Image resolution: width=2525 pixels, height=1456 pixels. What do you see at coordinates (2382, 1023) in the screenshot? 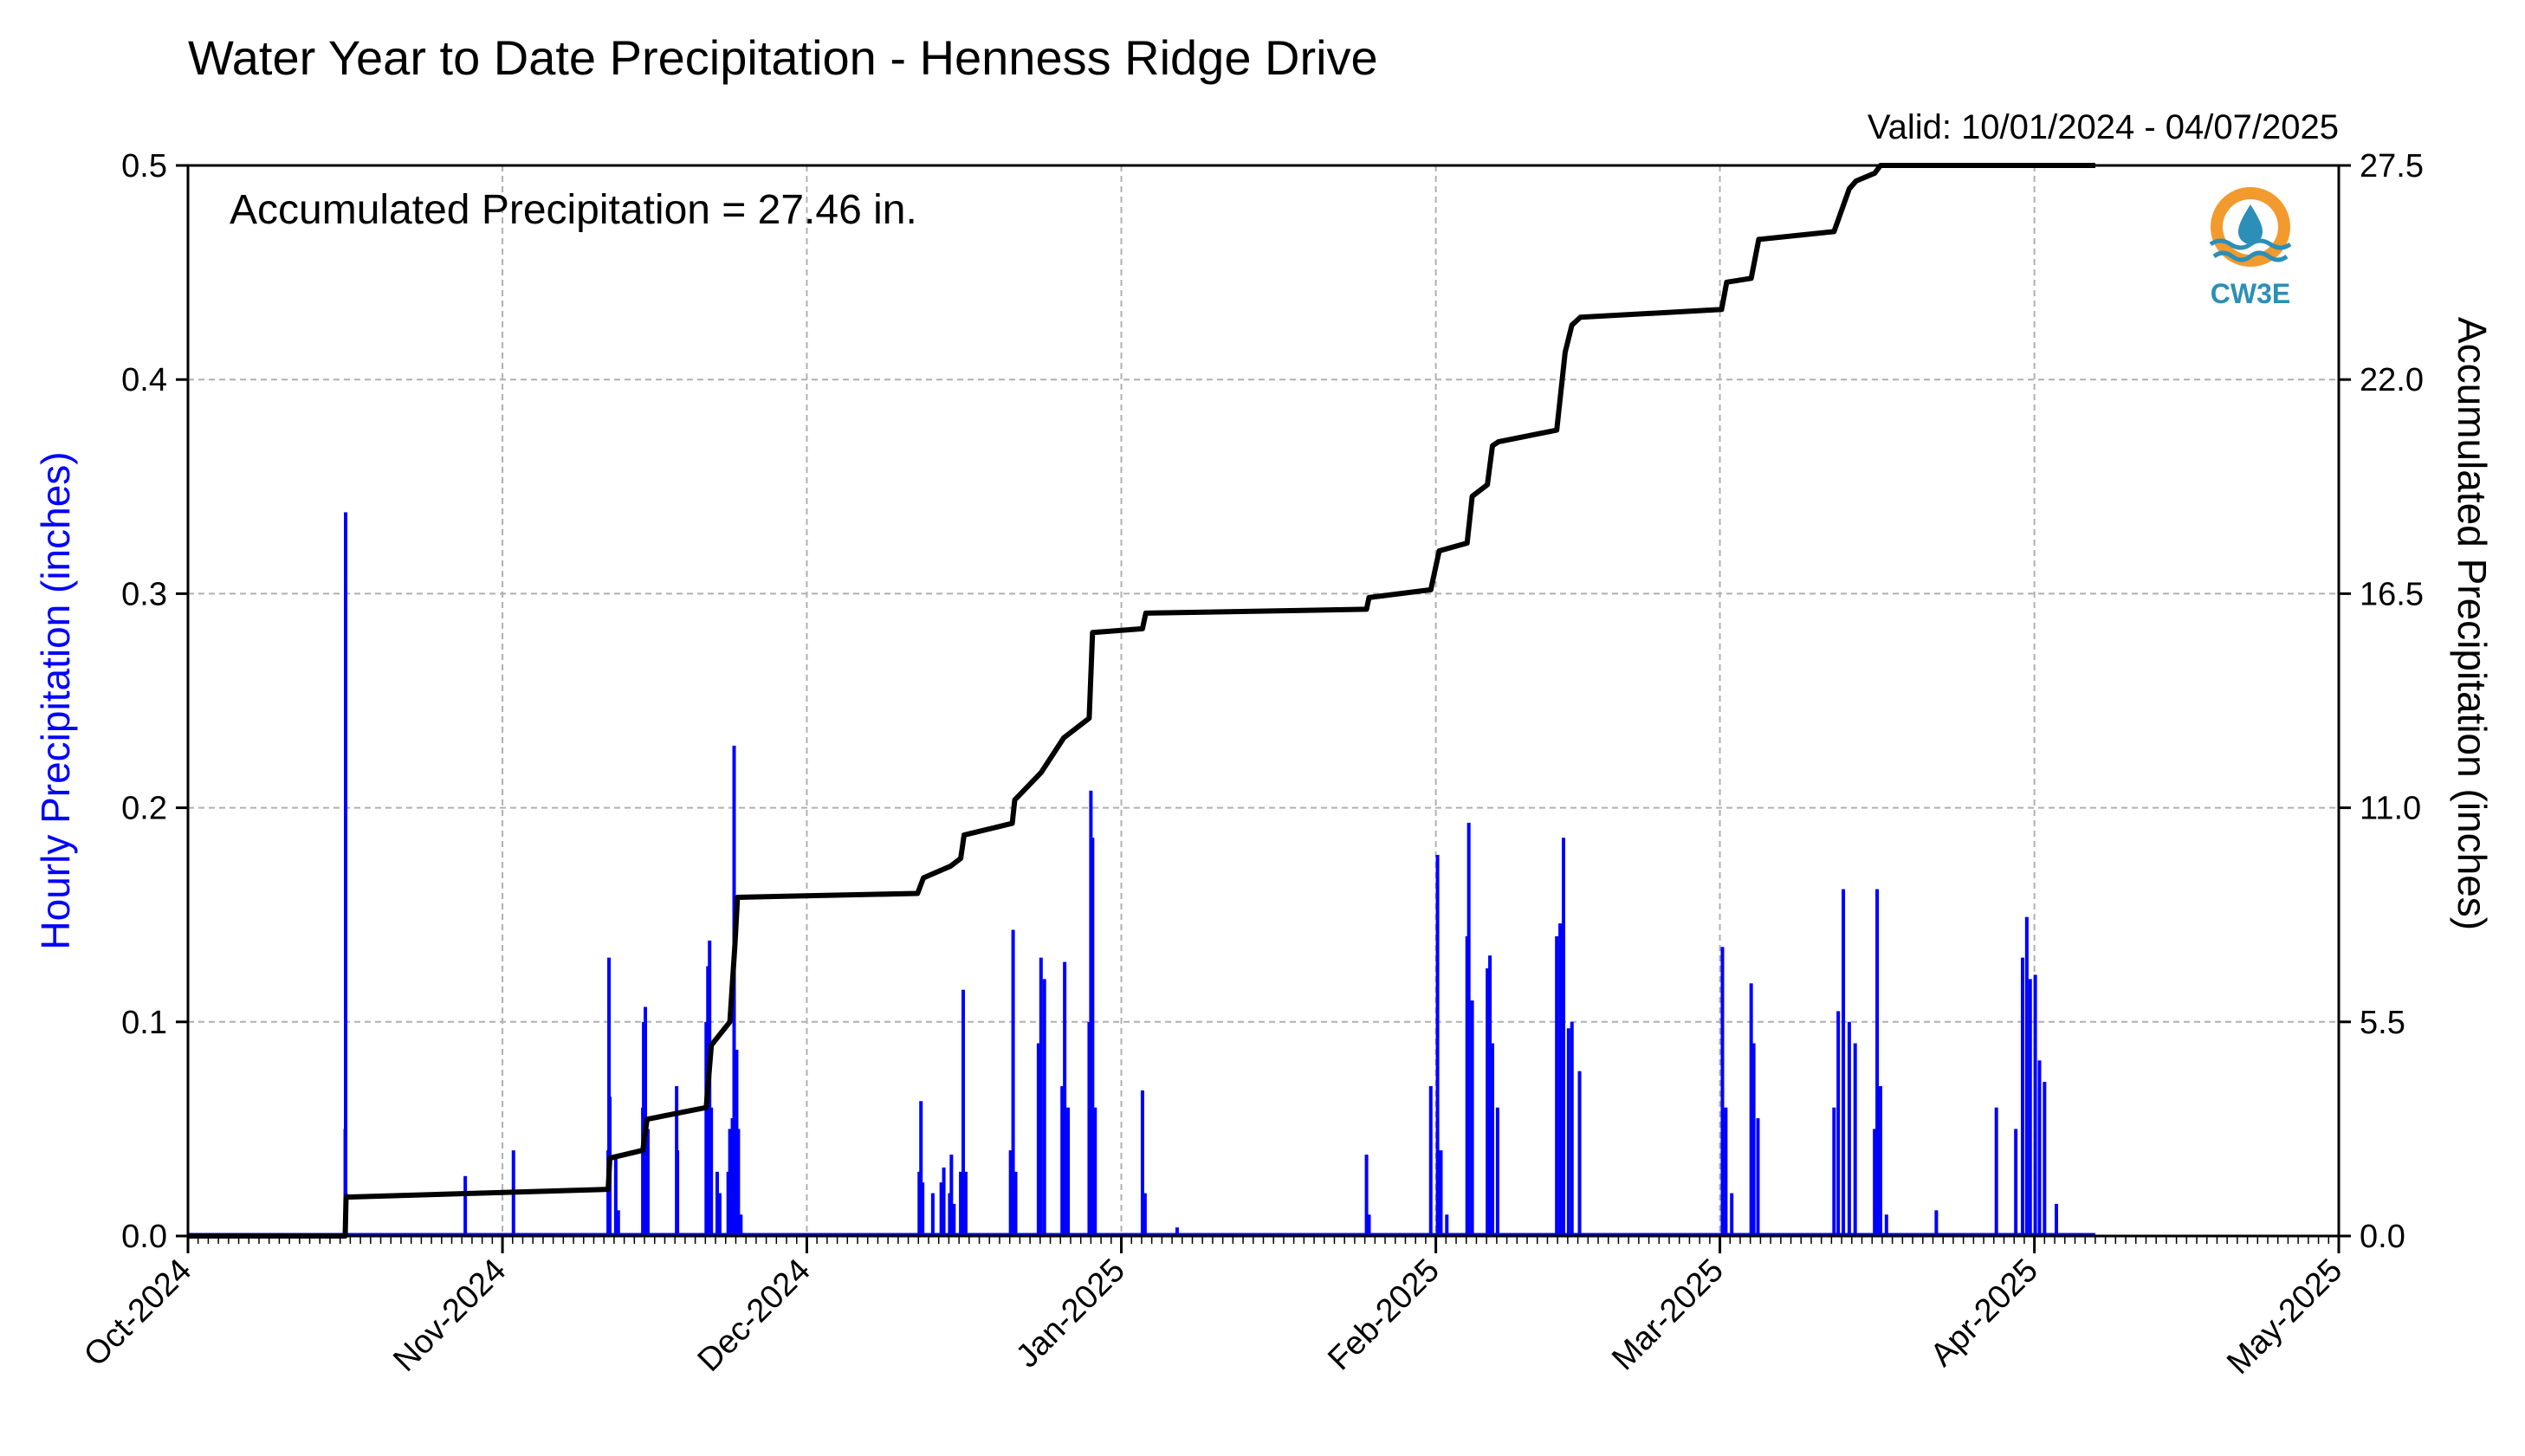
I see `y-tick-label-right: 5.5` at bounding box center [2382, 1023].